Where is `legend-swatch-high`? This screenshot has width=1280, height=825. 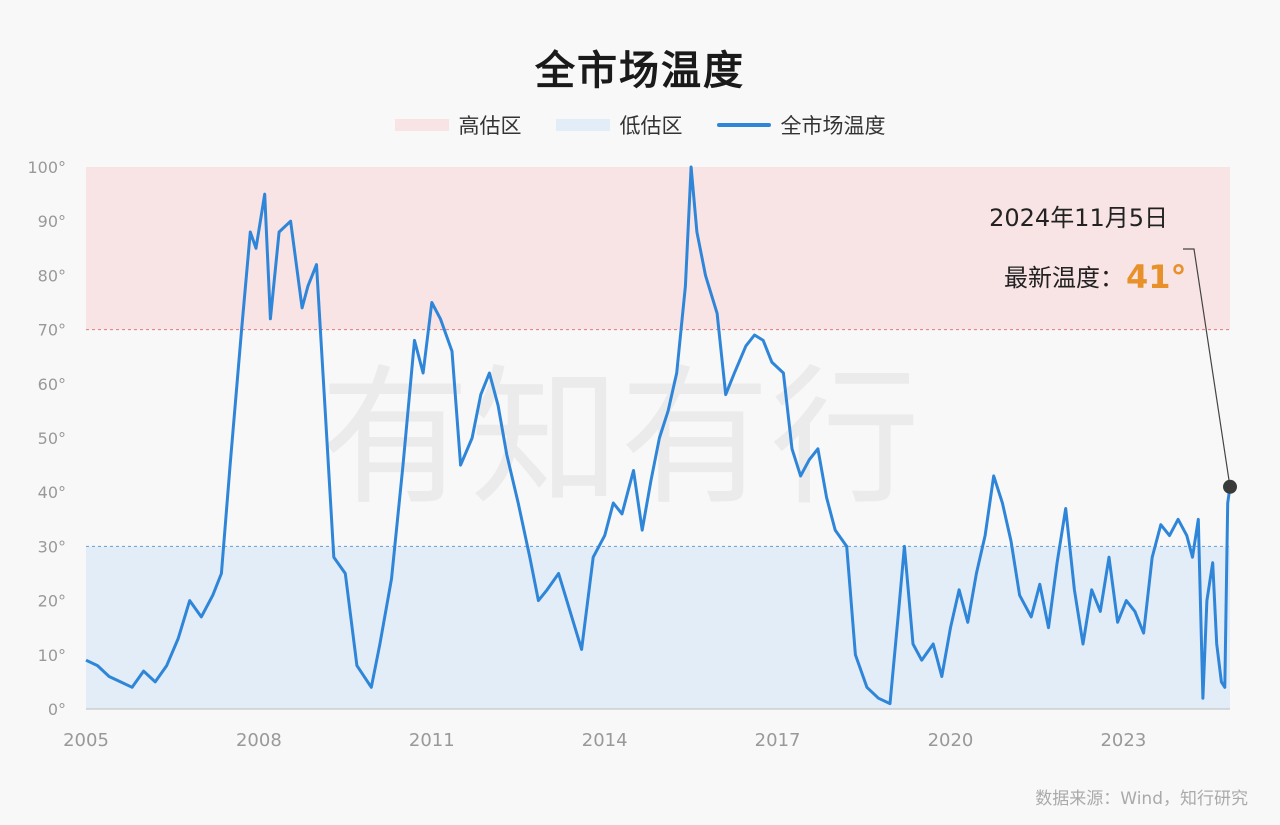
legend-swatch-high is located at coordinates (421, 125).